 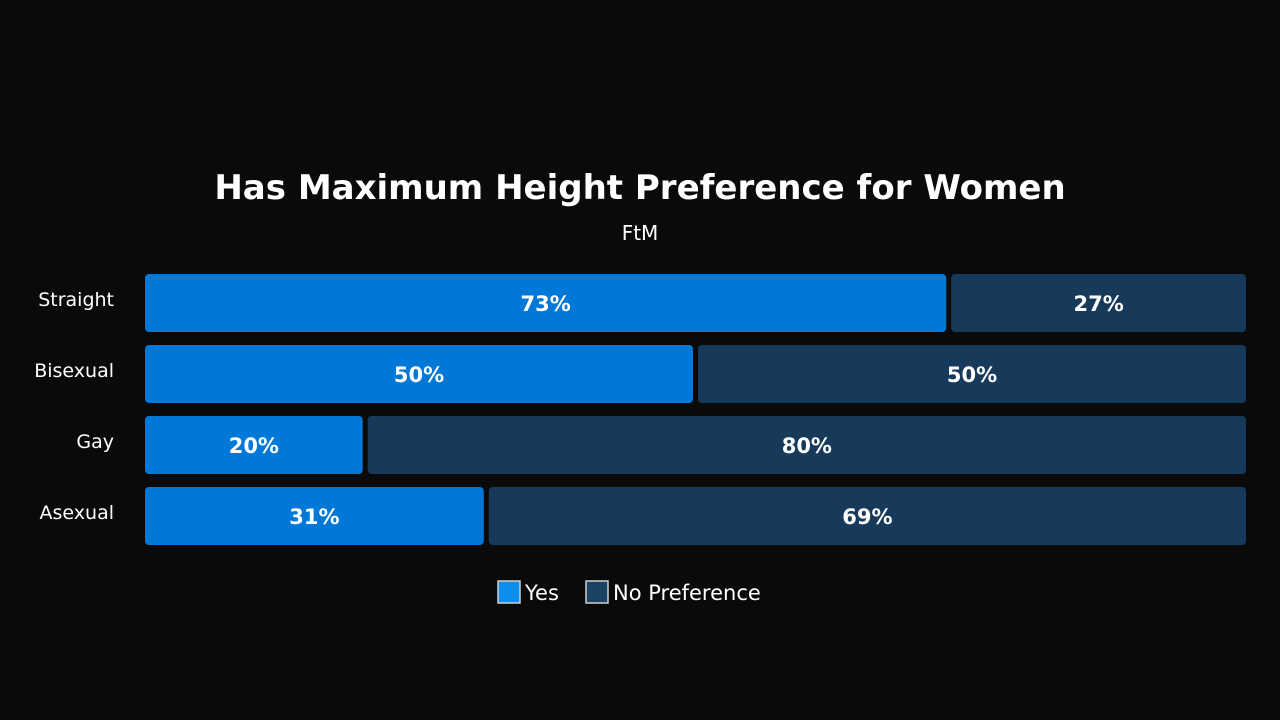 What do you see at coordinates (640, 233) in the screenshot?
I see `chart-subtitle: FtM` at bounding box center [640, 233].